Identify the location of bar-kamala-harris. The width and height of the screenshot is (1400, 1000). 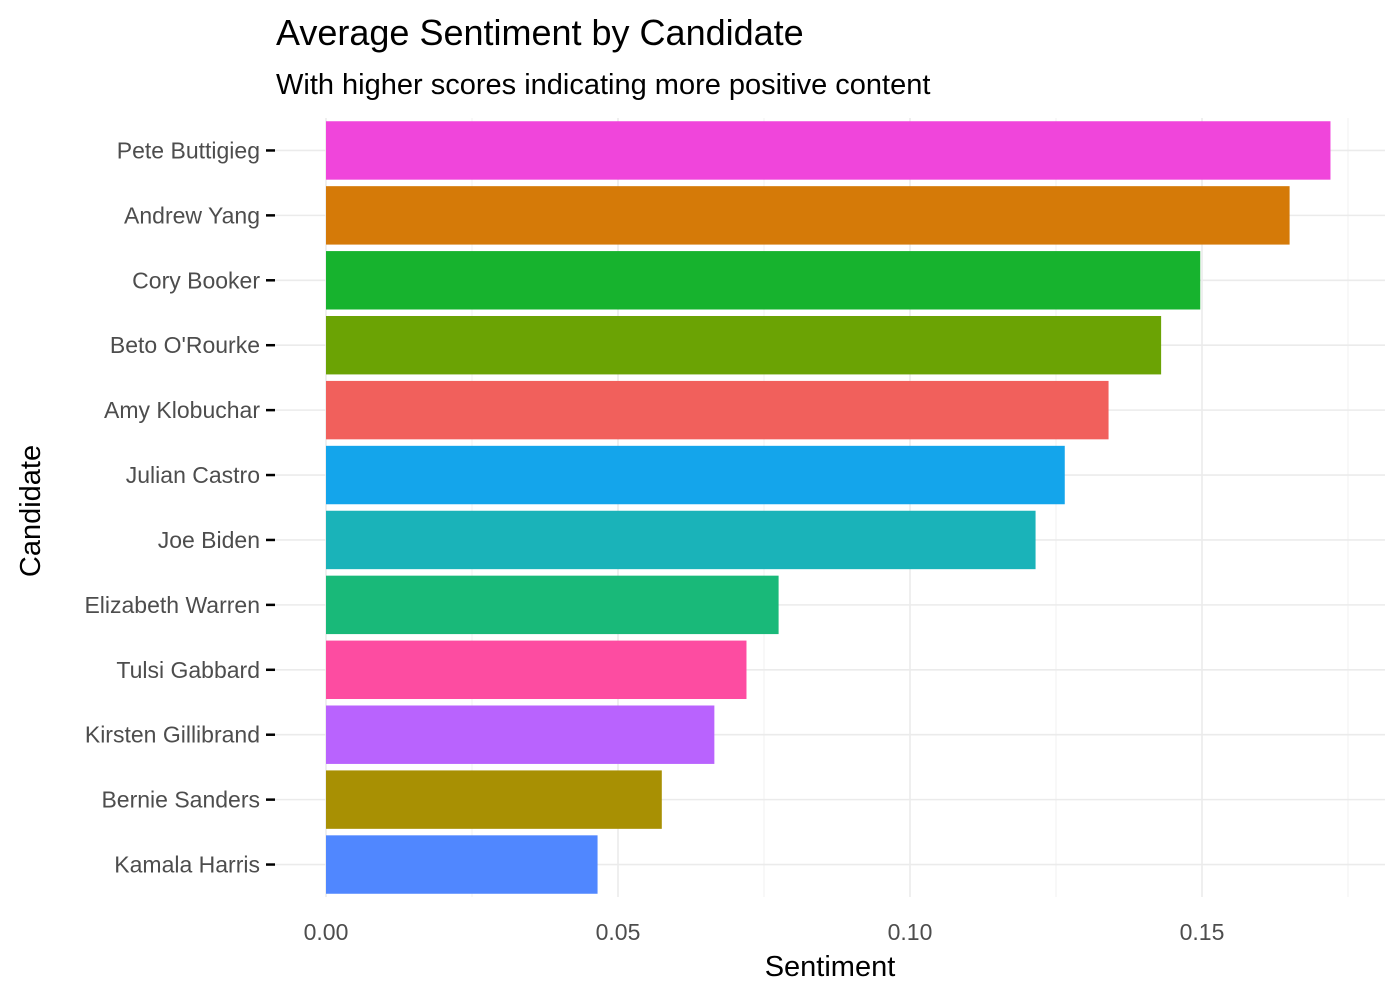
(462, 864).